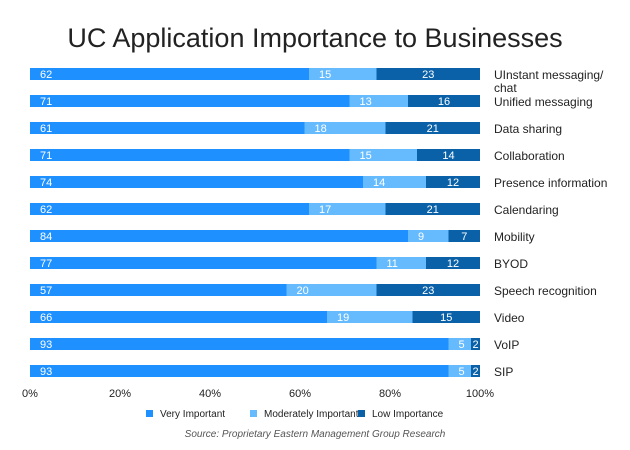  Describe the element at coordinates (514, 237) in the screenshot. I see `category-label: Mobility` at that location.